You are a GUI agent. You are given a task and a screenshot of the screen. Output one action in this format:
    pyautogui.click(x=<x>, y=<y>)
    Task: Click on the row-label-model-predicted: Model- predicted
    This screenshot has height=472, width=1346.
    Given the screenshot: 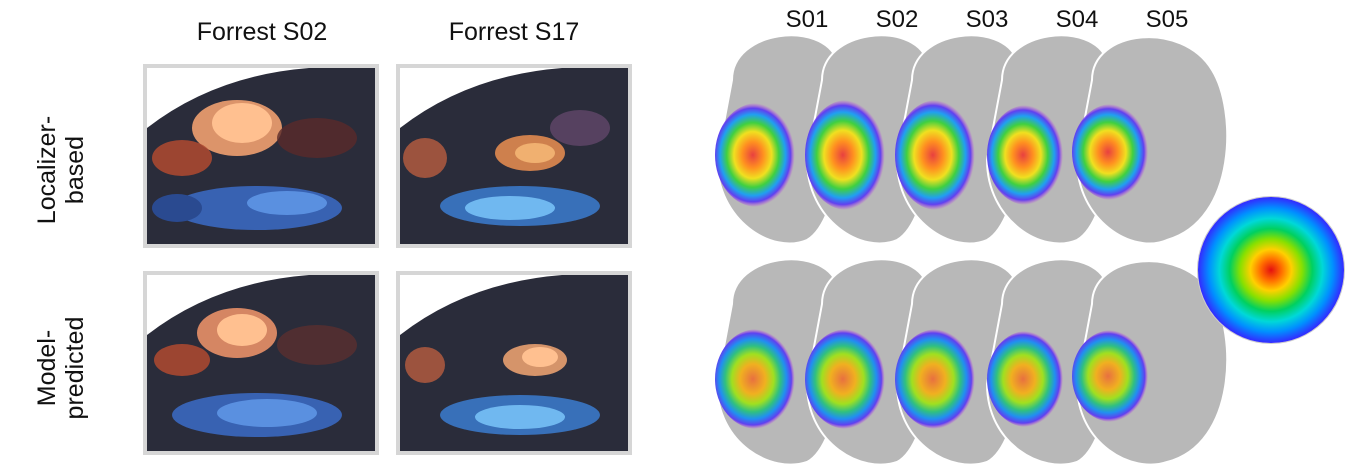 What is the action you would take?
    pyautogui.click(x=63, y=368)
    